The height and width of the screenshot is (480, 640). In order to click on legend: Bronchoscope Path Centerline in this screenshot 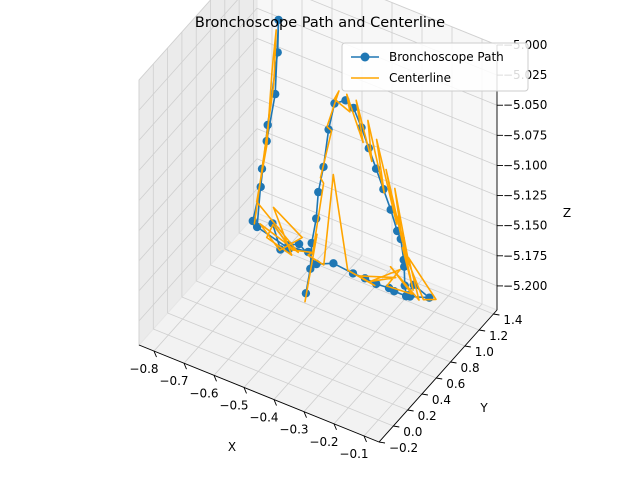, I will do `click(435, 67)`.